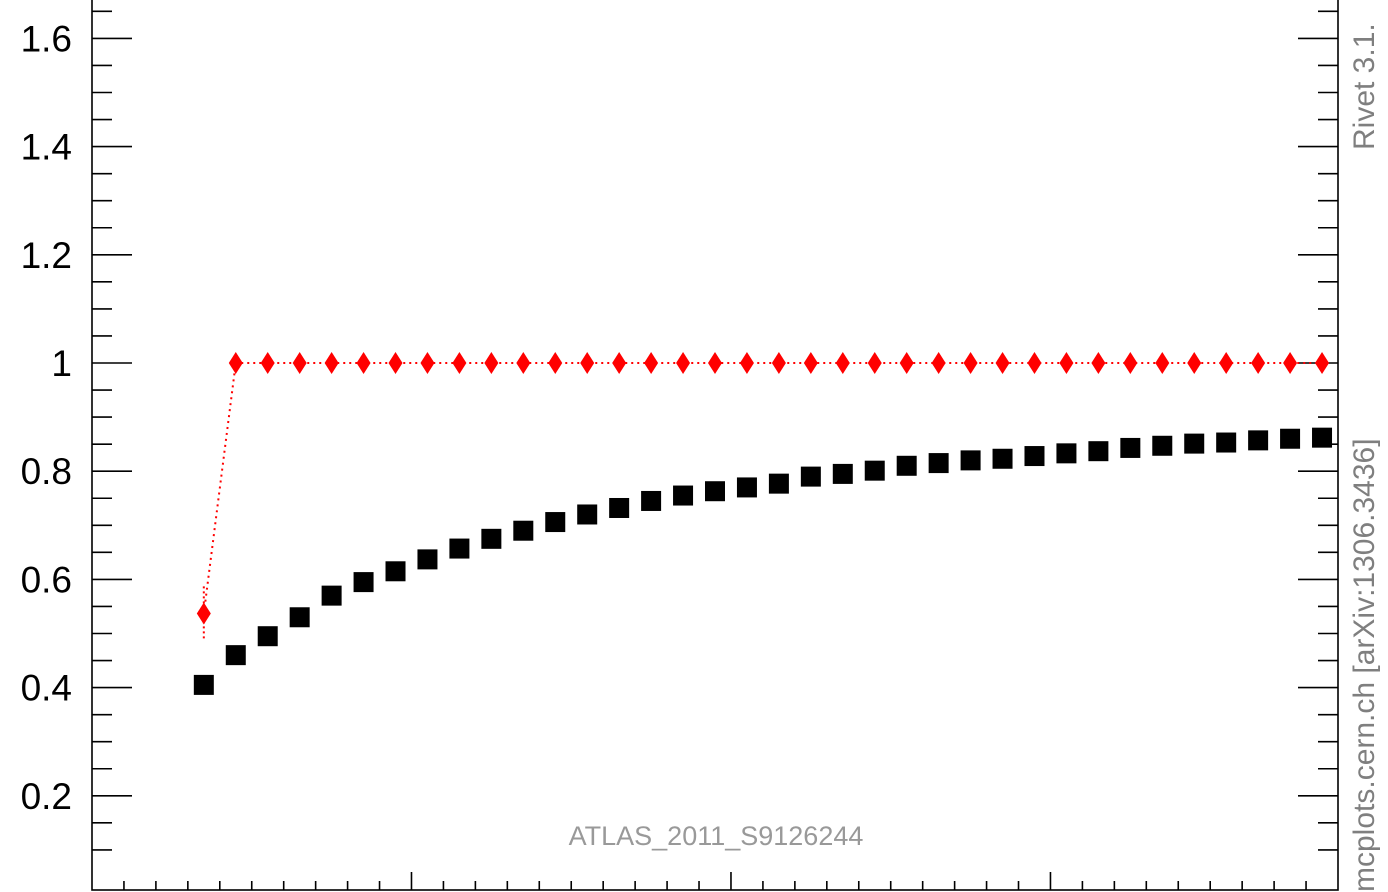 This screenshot has width=1388, height=892. Describe the element at coordinates (61, 363) in the screenshot. I see `y-tick-label: 1` at that location.